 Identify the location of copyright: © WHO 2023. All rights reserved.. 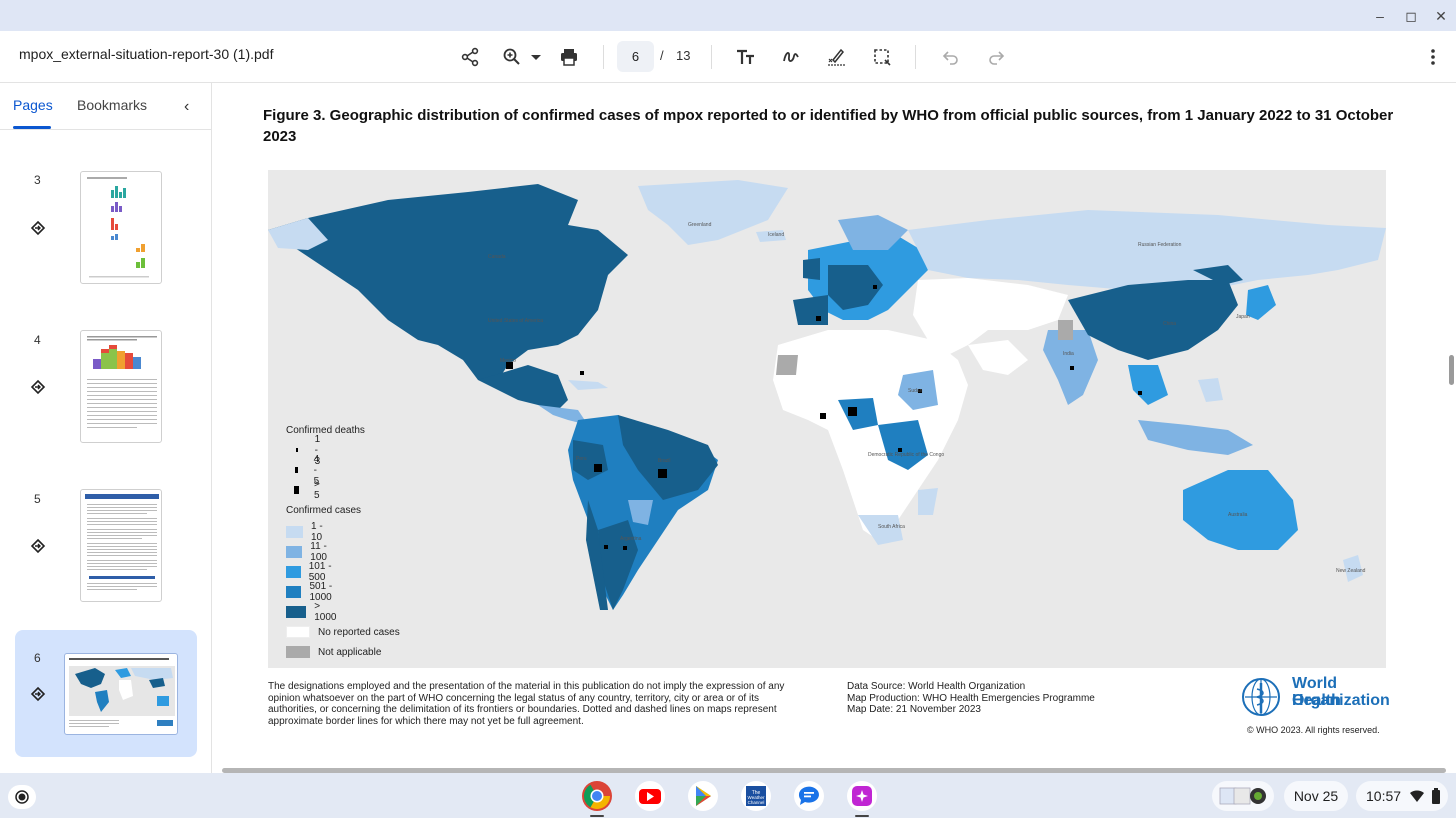
(1313, 730).